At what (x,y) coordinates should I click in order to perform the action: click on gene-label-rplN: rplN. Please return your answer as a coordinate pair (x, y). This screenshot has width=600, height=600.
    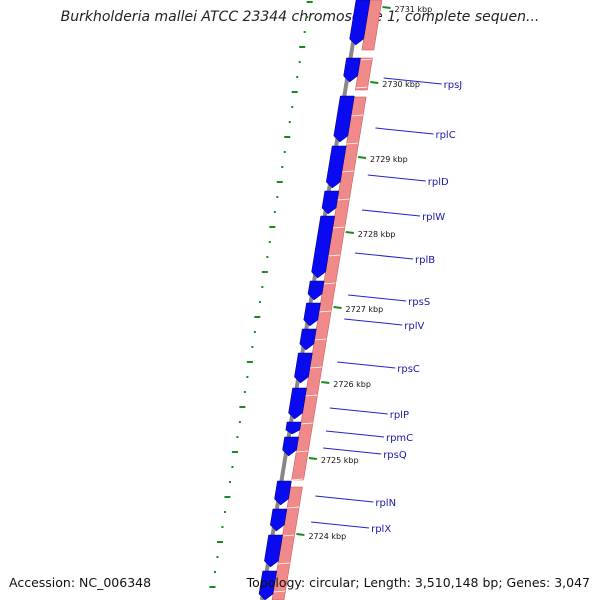
    Looking at the image, I should click on (385, 503).